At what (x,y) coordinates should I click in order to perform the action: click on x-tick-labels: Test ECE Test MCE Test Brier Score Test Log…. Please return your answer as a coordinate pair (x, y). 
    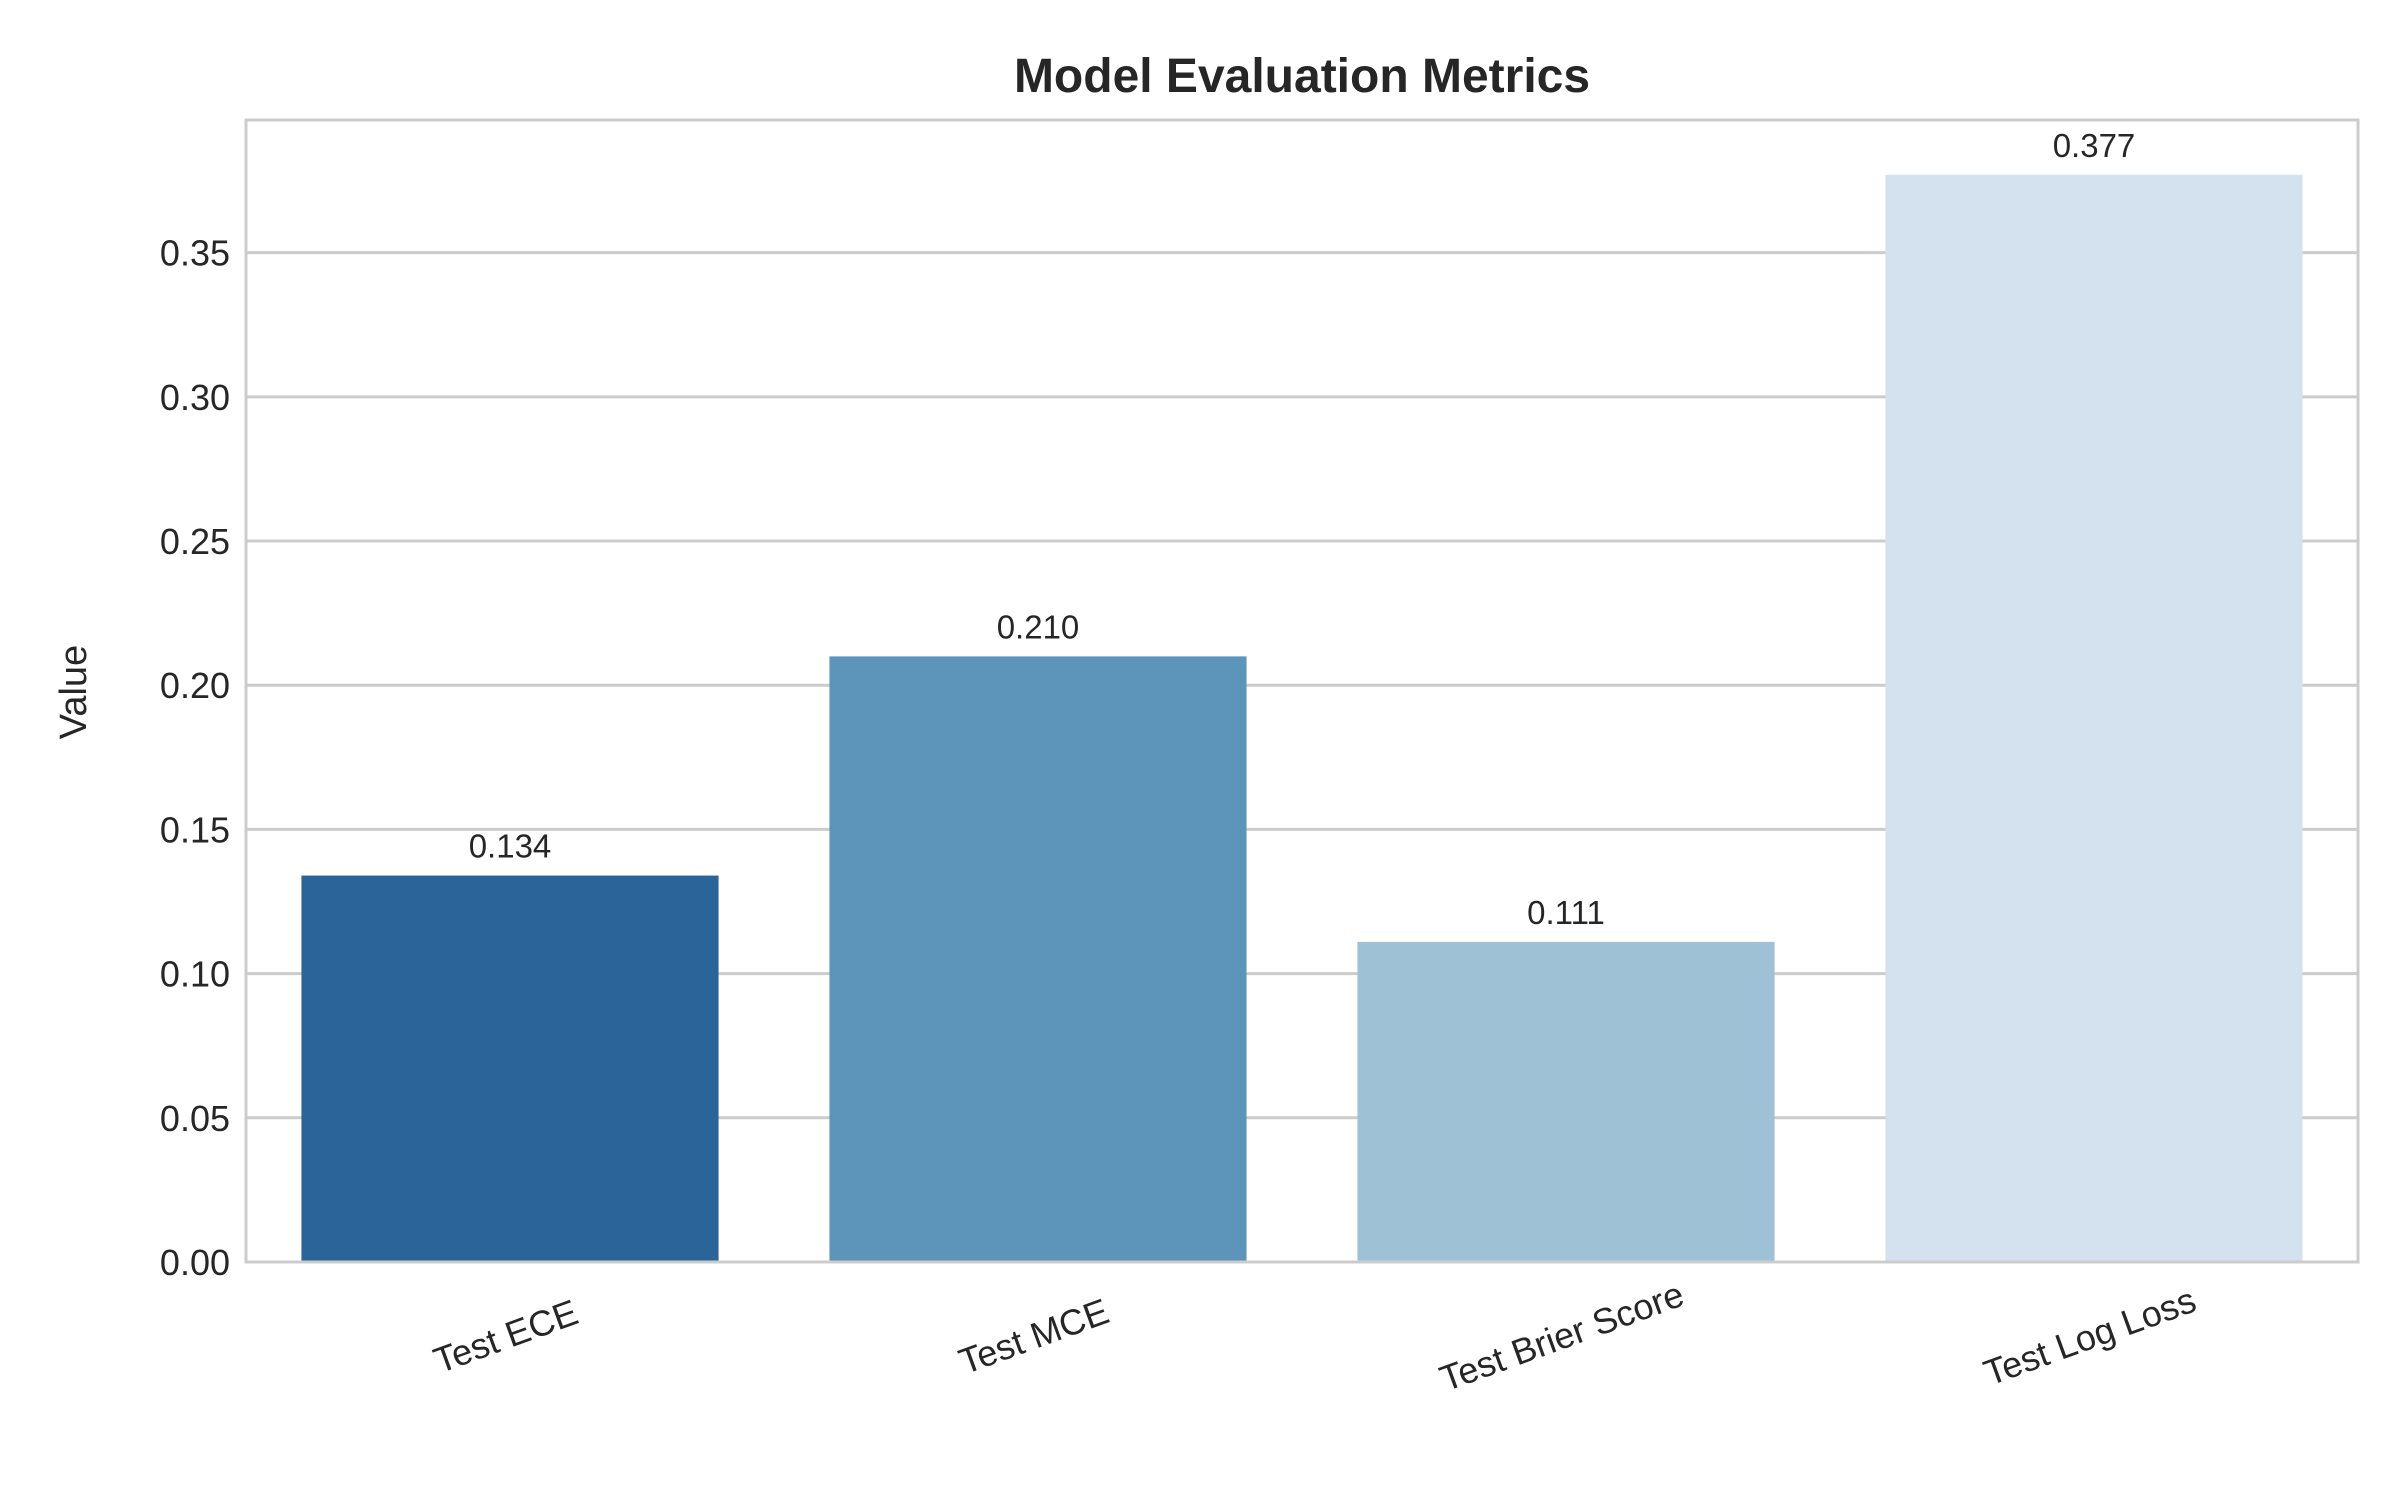
    Looking at the image, I should click on (1314, 1336).